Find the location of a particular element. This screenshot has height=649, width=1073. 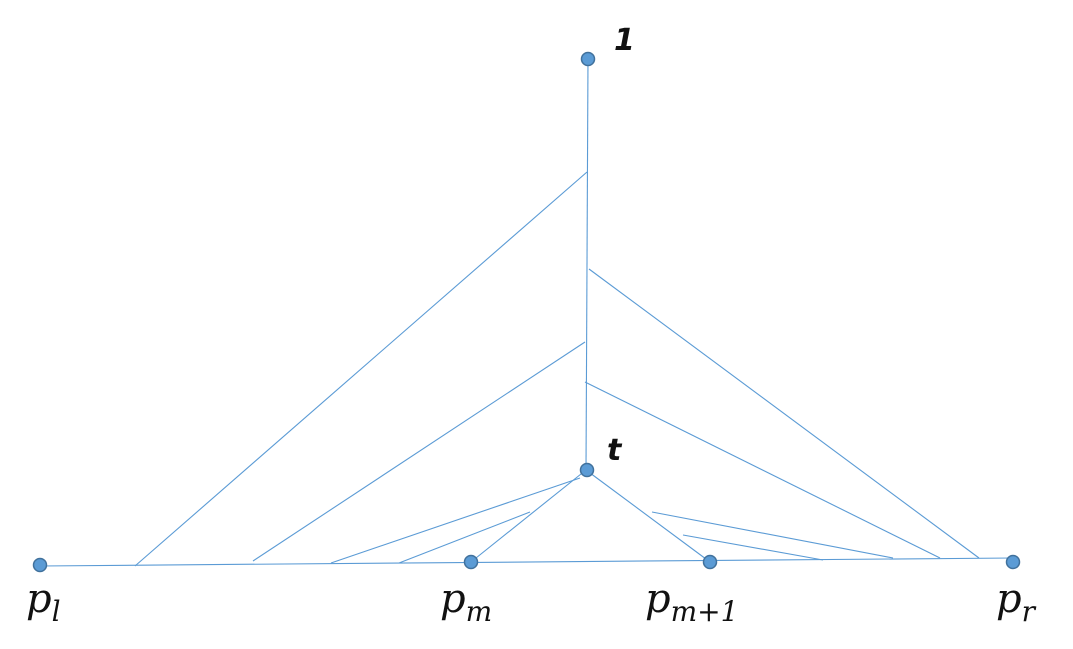

node-root is located at coordinates (588, 59).